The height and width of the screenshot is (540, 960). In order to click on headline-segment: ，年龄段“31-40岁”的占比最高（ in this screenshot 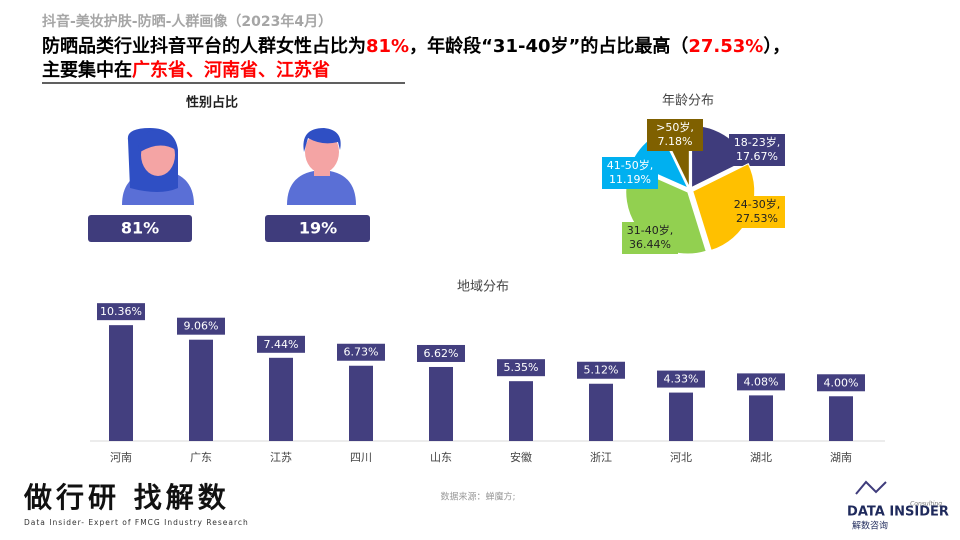, I will do `click(548, 46)`.